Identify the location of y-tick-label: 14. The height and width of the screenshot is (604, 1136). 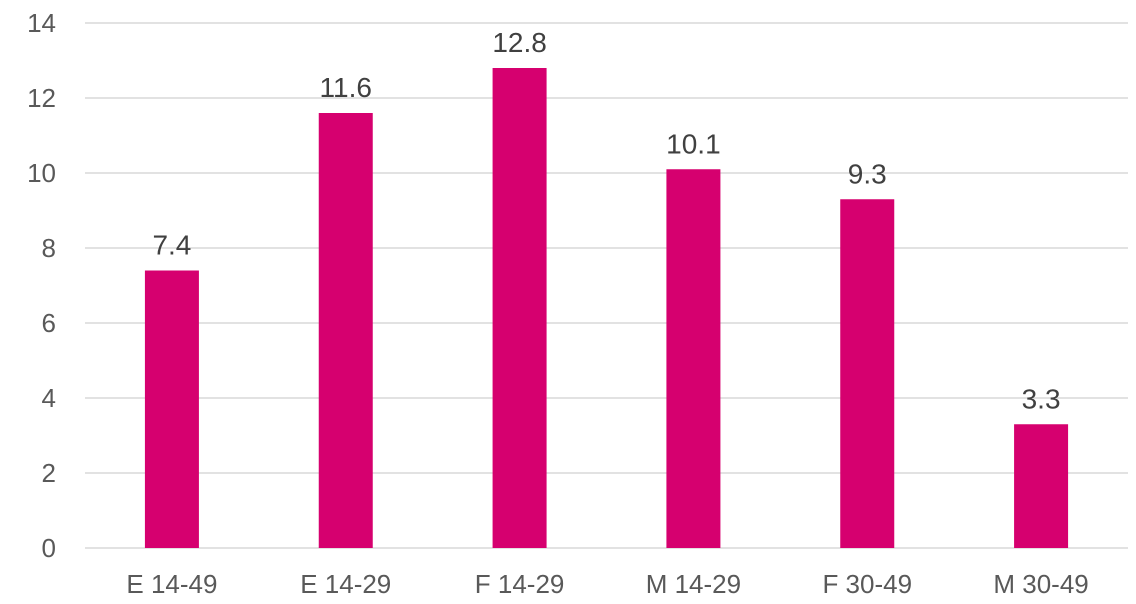
(41, 23).